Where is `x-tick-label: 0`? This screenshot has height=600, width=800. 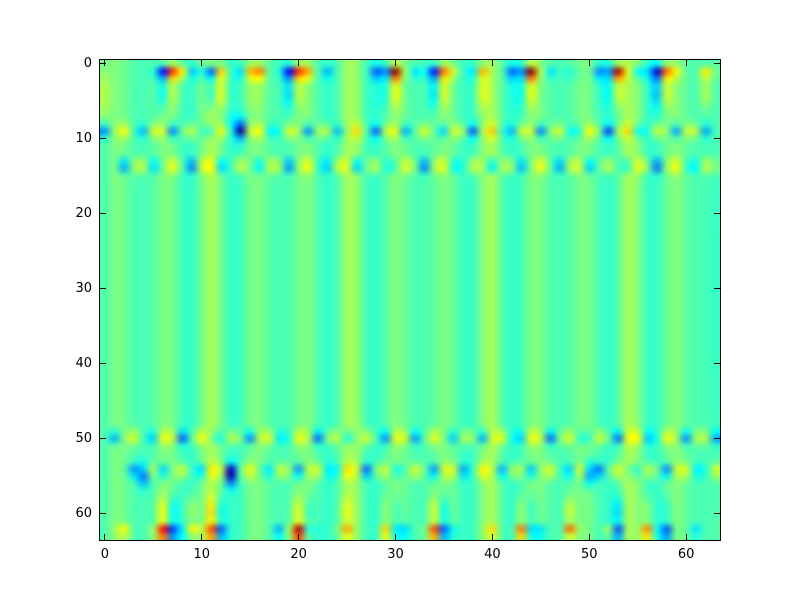 x-tick-label: 0 is located at coordinates (104, 554).